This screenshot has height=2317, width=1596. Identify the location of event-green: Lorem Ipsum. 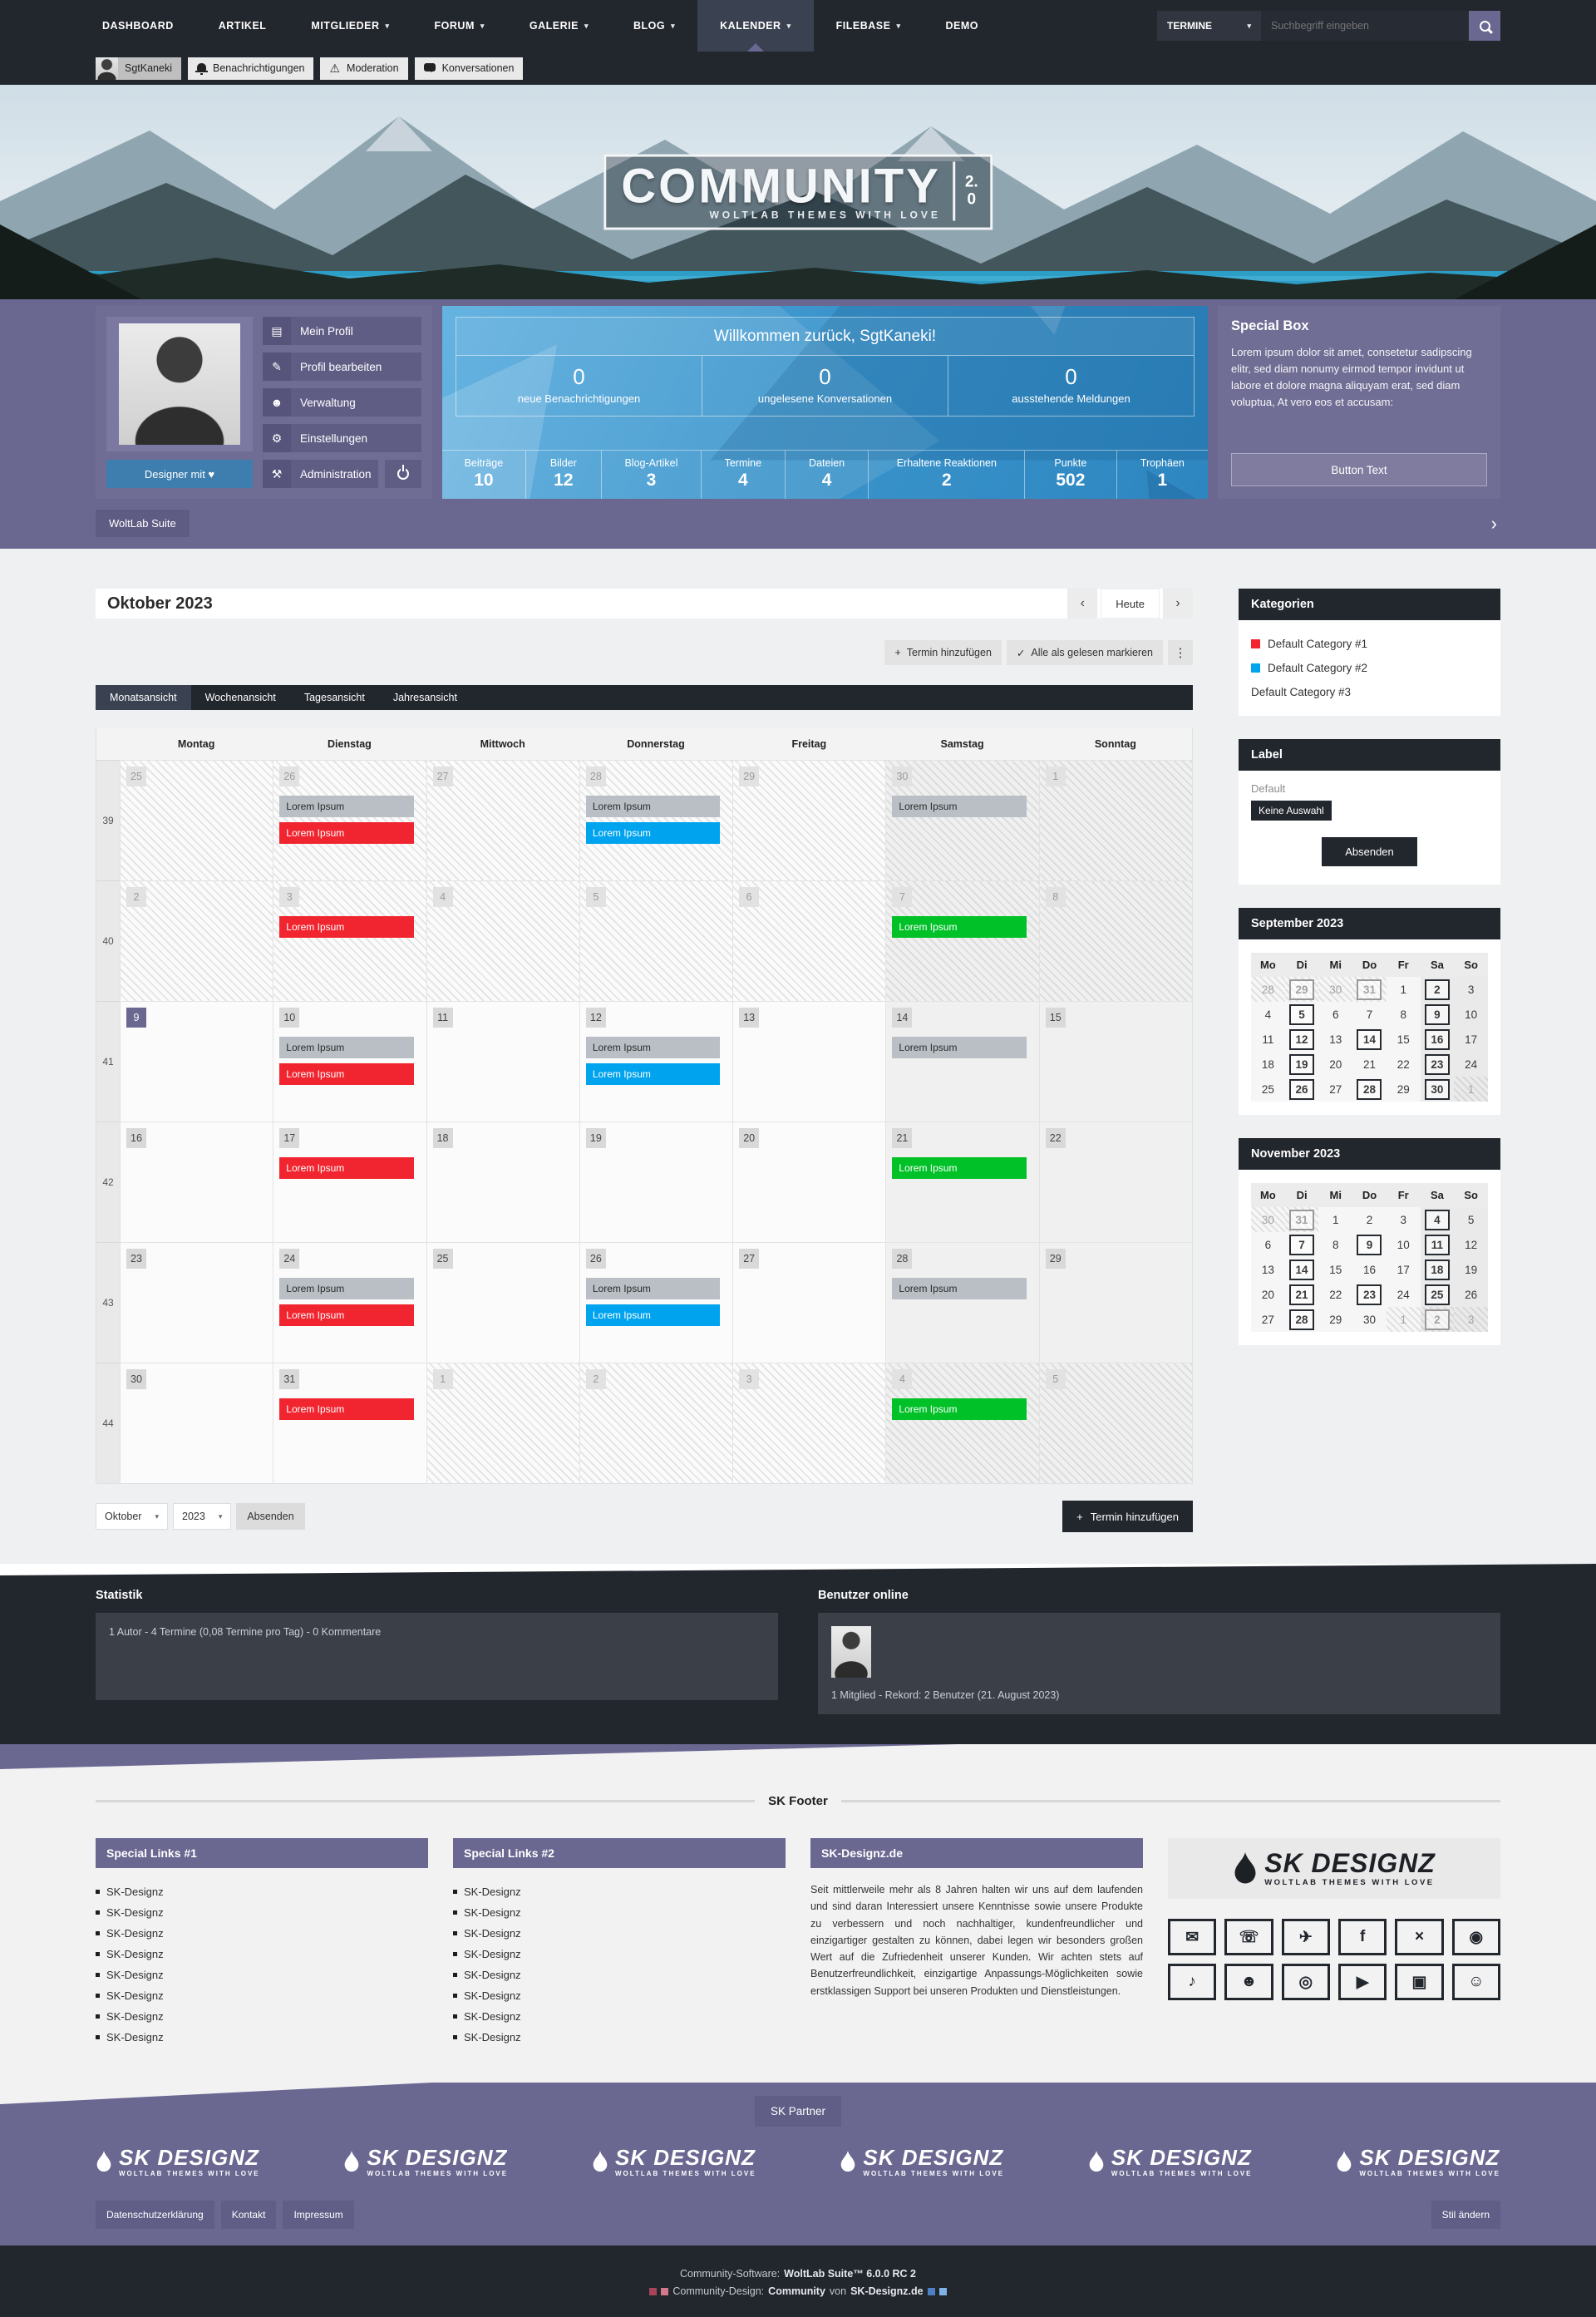
(959, 1168).